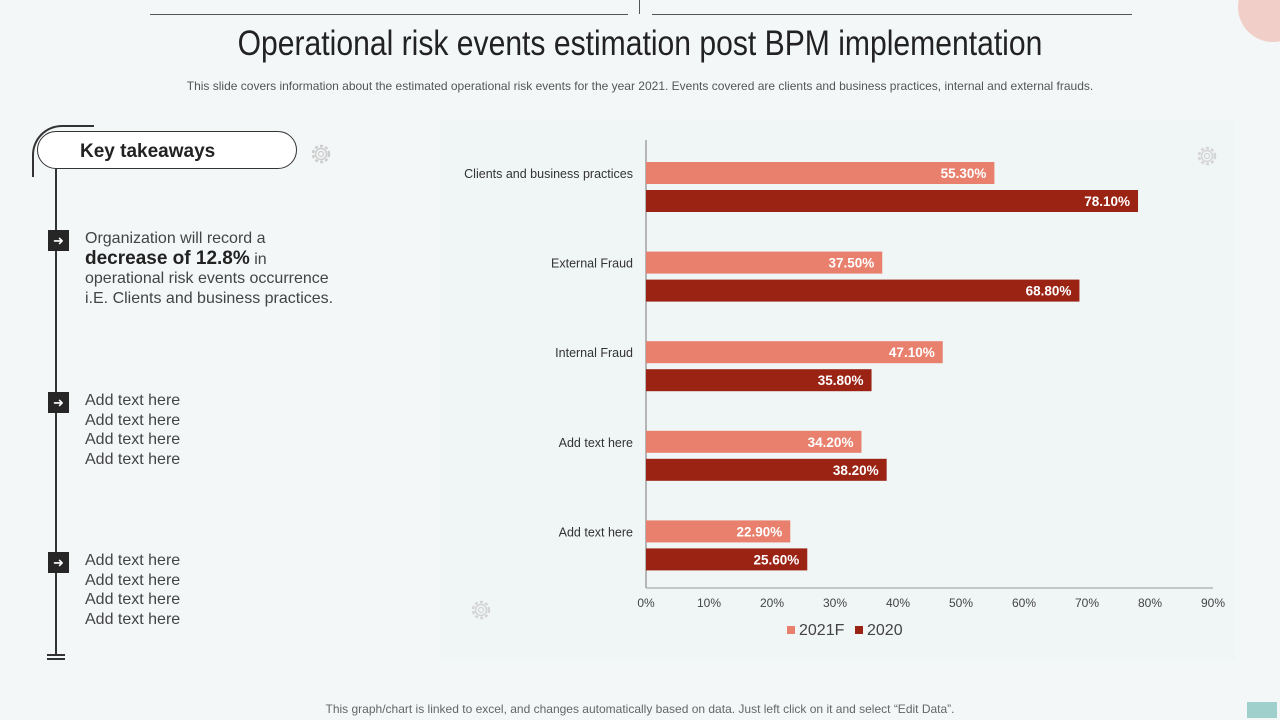 Image resolution: width=1280 pixels, height=720 pixels. What do you see at coordinates (1262, 710) in the screenshot?
I see `corner-tab` at bounding box center [1262, 710].